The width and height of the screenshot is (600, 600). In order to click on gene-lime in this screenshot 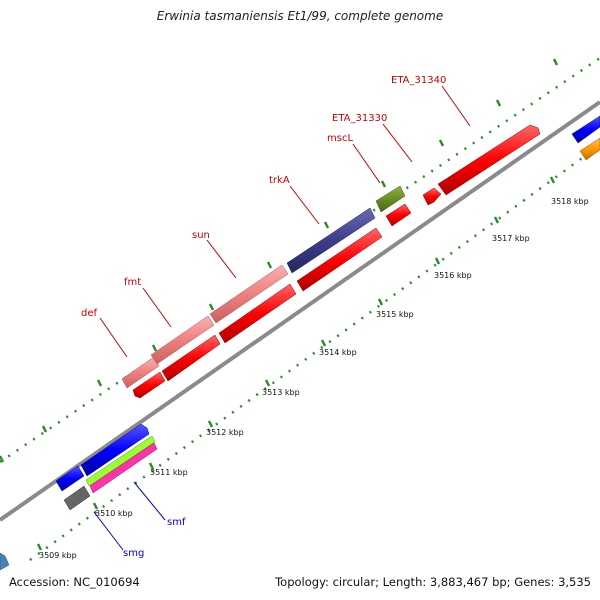, I will do `click(120, 461)`.